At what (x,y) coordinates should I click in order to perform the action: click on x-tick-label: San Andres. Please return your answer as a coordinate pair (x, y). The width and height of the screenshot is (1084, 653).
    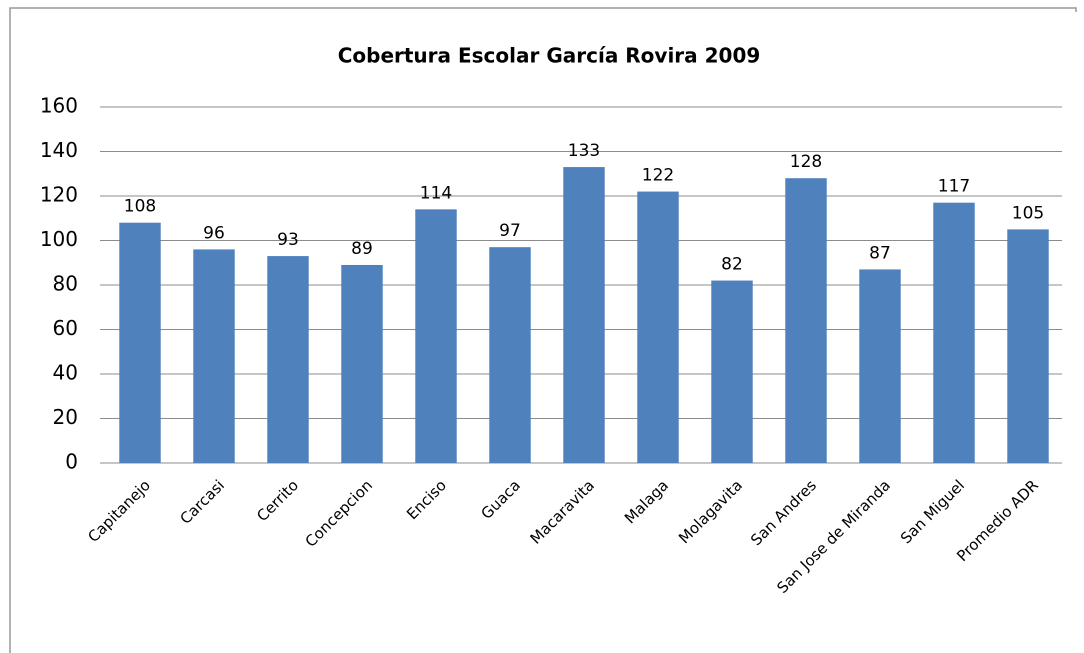
    Looking at the image, I should click on (783, 512).